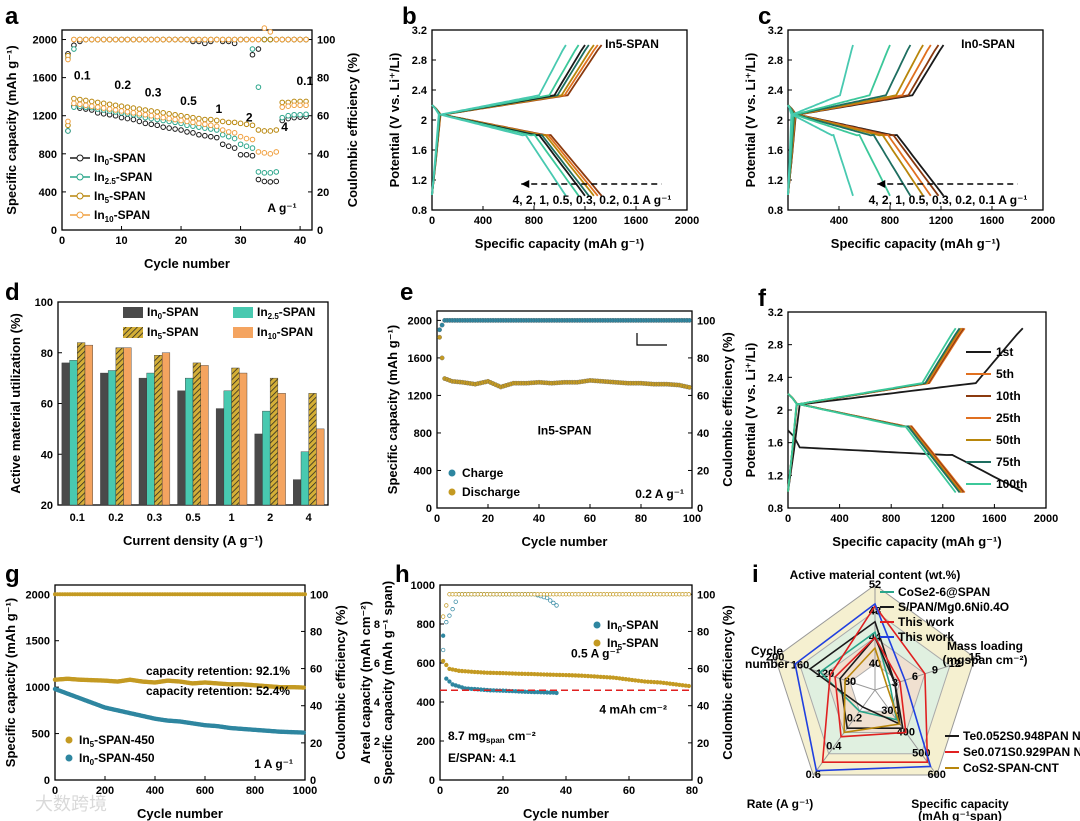  I want to click on y-tick-label: 60, so click(703, 670).